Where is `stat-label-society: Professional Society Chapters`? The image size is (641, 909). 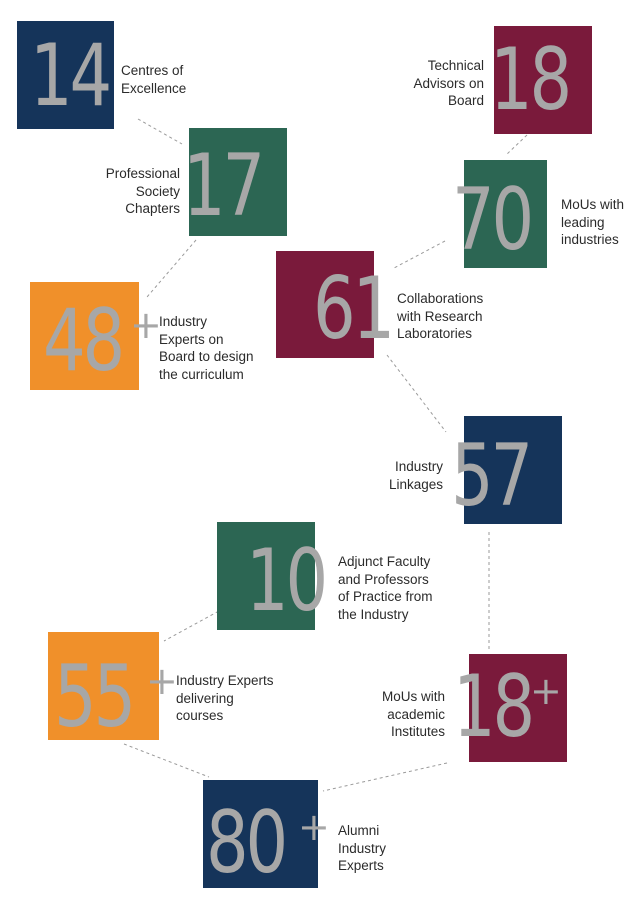 stat-label-society: Professional Society Chapters is located at coordinates (142, 191).